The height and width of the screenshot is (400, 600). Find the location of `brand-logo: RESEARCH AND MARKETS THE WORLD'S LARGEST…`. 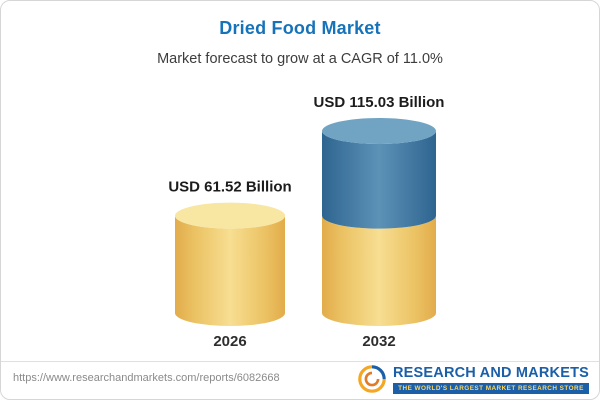

brand-logo: RESEARCH AND MARKETS THE WORLD'S LARGEST… is located at coordinates (473, 379).